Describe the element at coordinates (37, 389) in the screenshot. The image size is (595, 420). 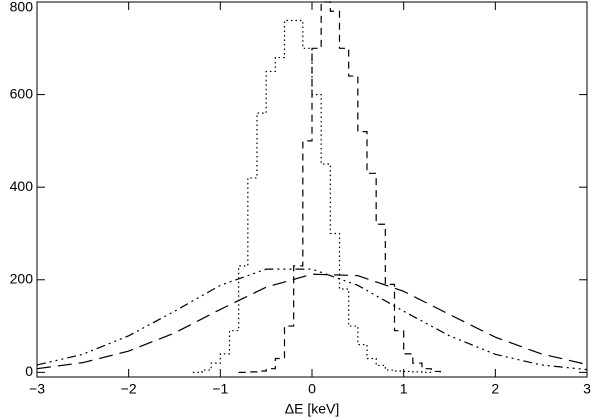
I see `x-tick-label: −3` at that location.